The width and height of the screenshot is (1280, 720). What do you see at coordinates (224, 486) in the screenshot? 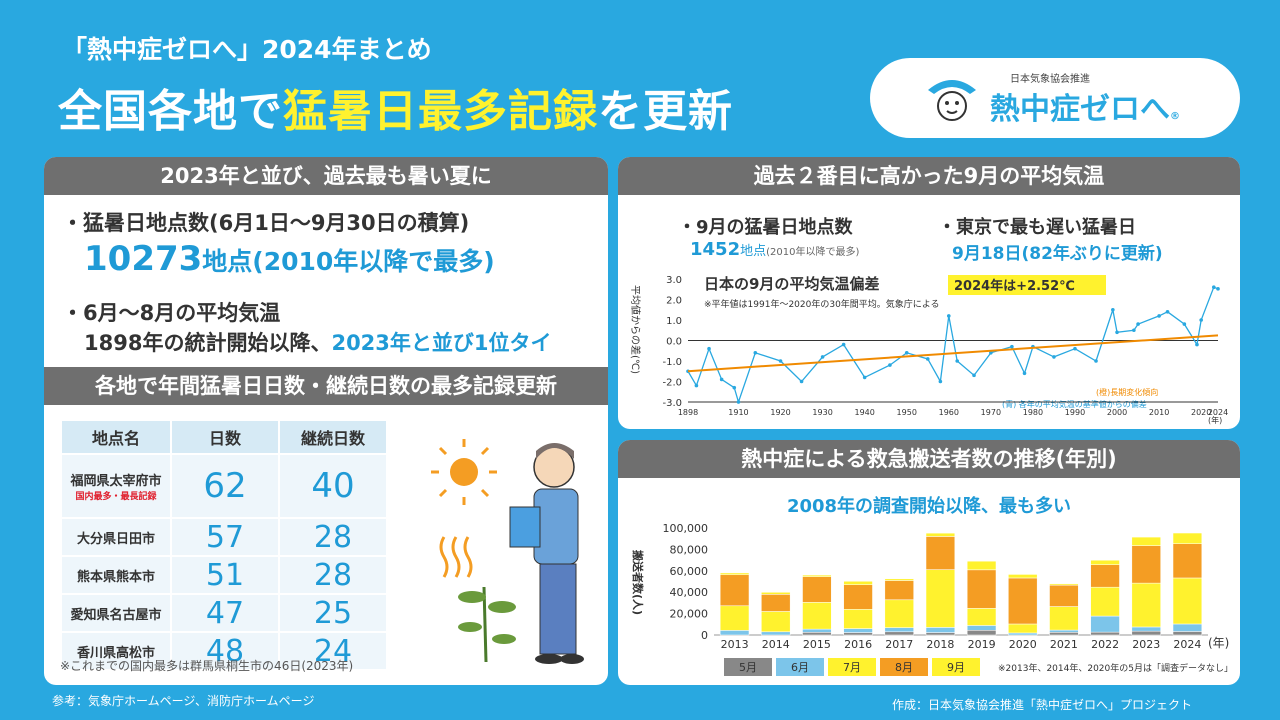
I see `table-row: 福岡県太宰府市 国内最多・最長記録 62 40` at bounding box center [224, 486].